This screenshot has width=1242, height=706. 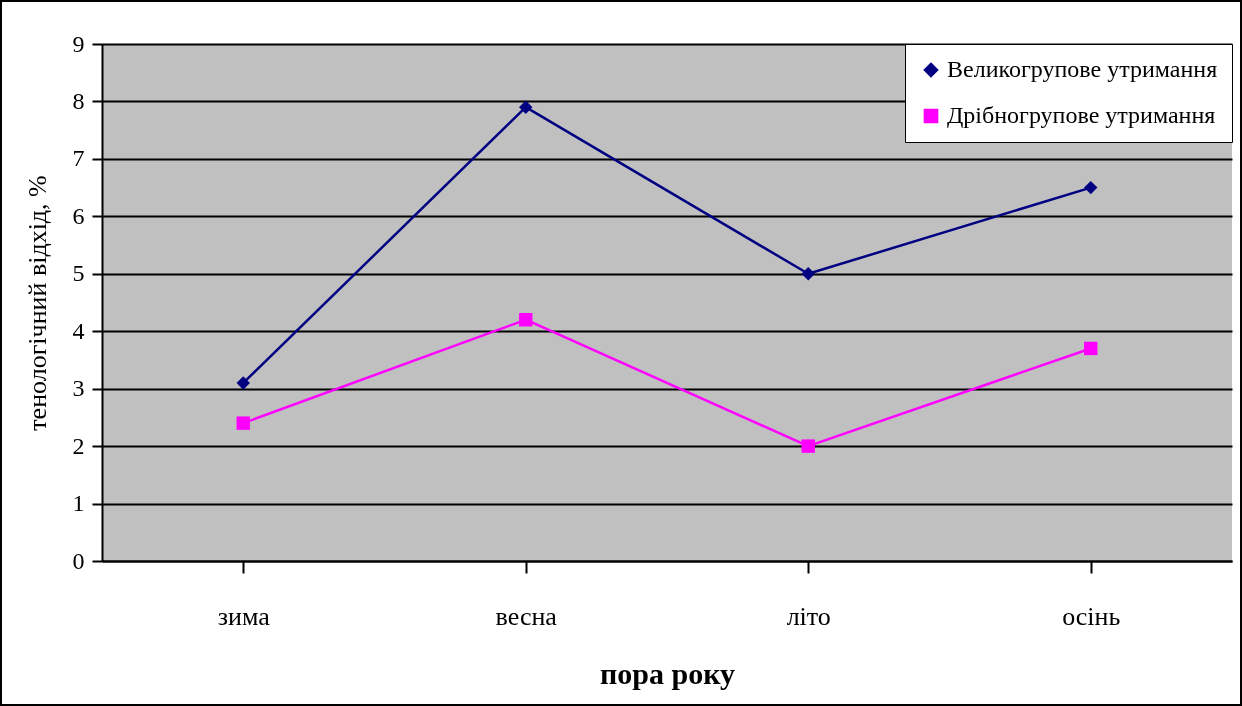 I want to click on y-tick-label: 6, so click(x=78, y=215).